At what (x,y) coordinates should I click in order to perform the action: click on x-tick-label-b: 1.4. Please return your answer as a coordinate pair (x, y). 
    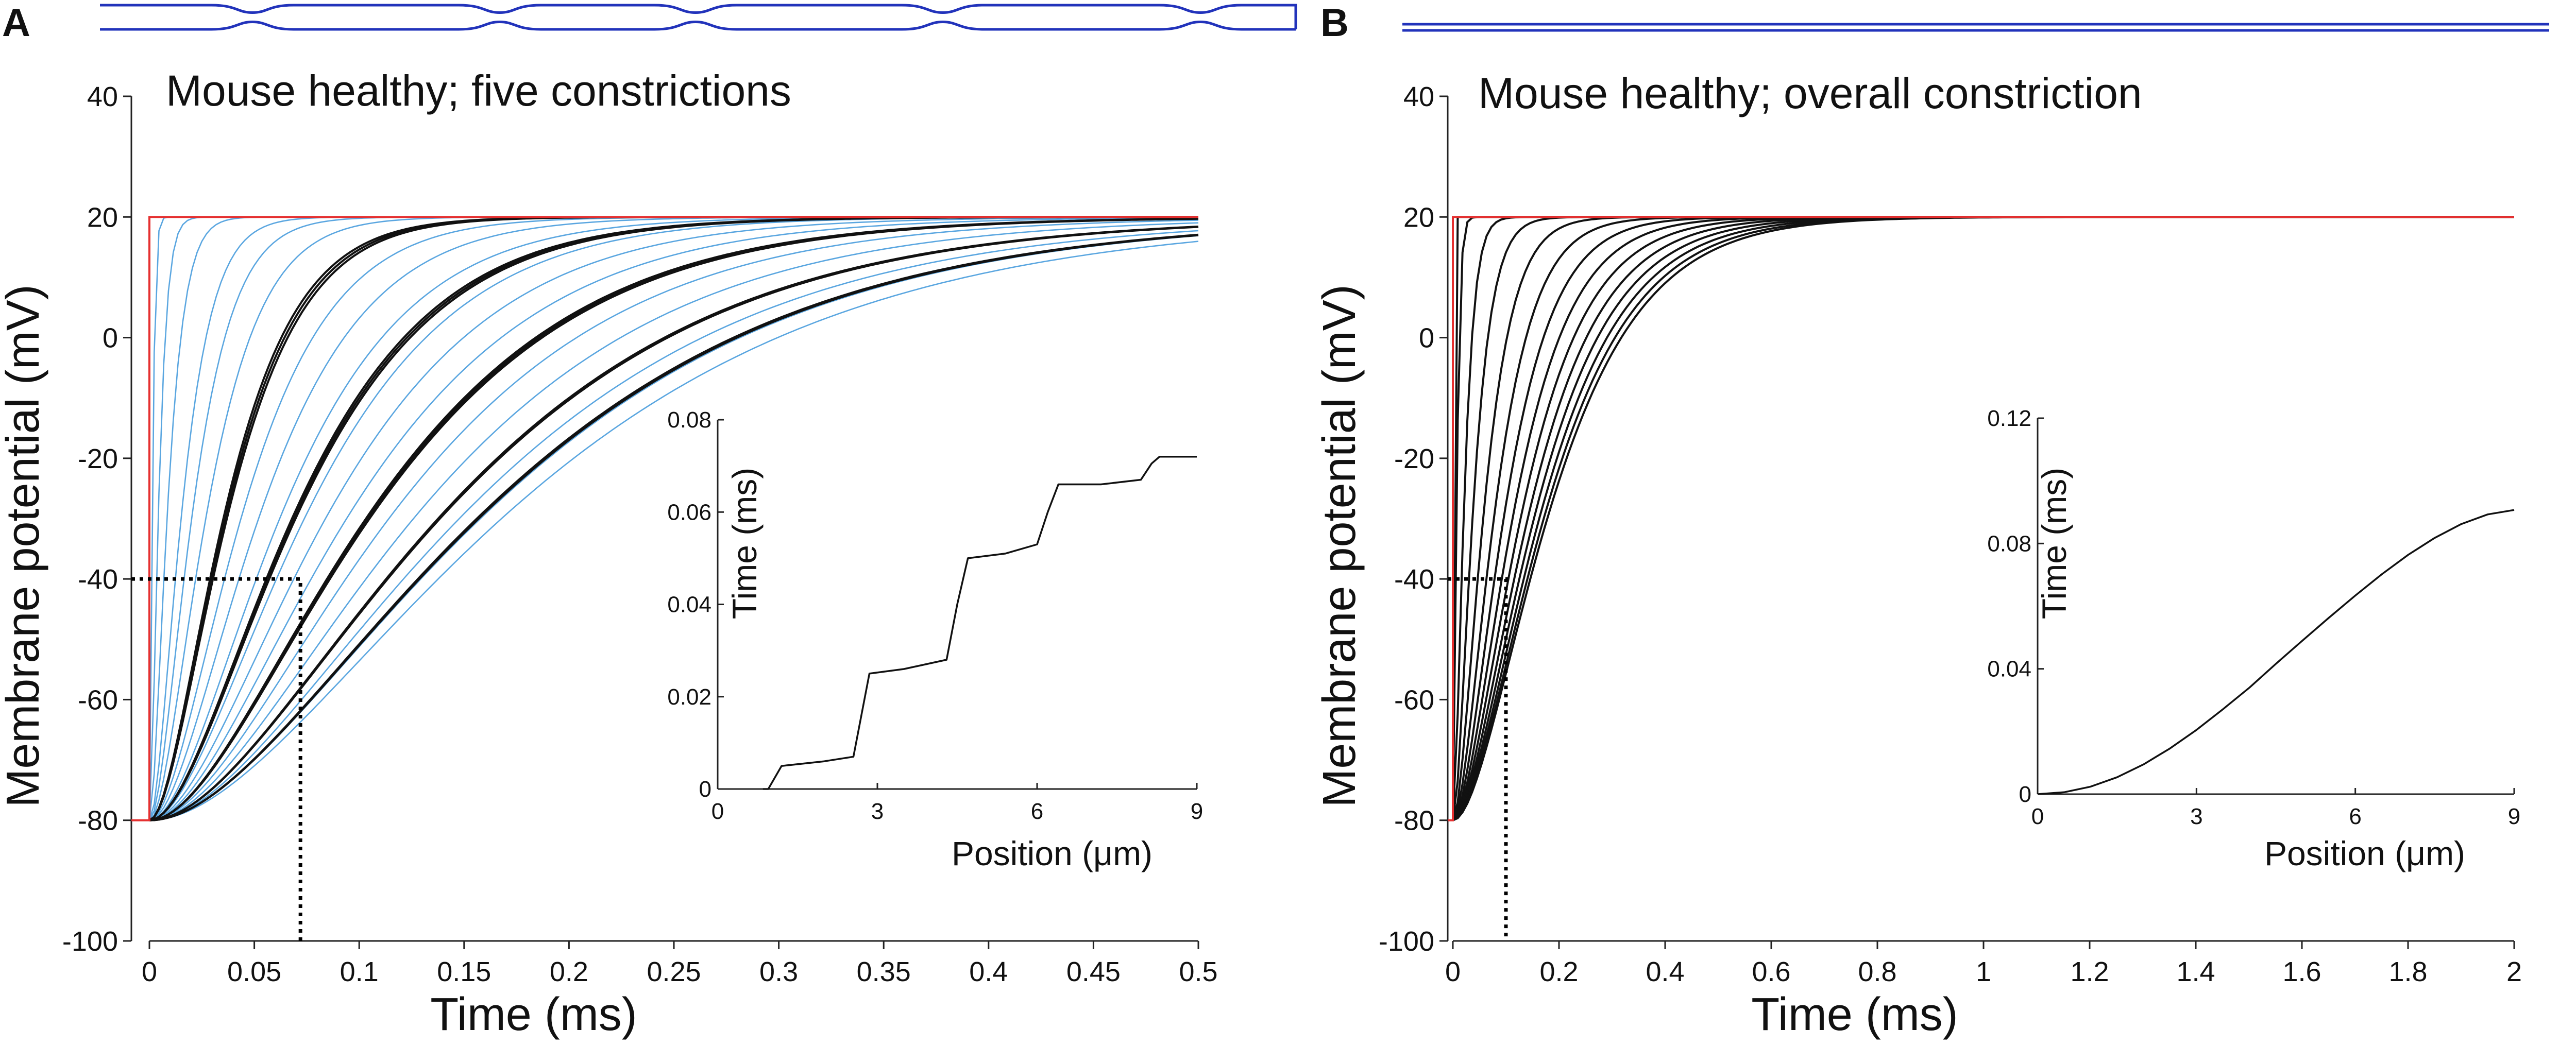
    Looking at the image, I should click on (2195, 971).